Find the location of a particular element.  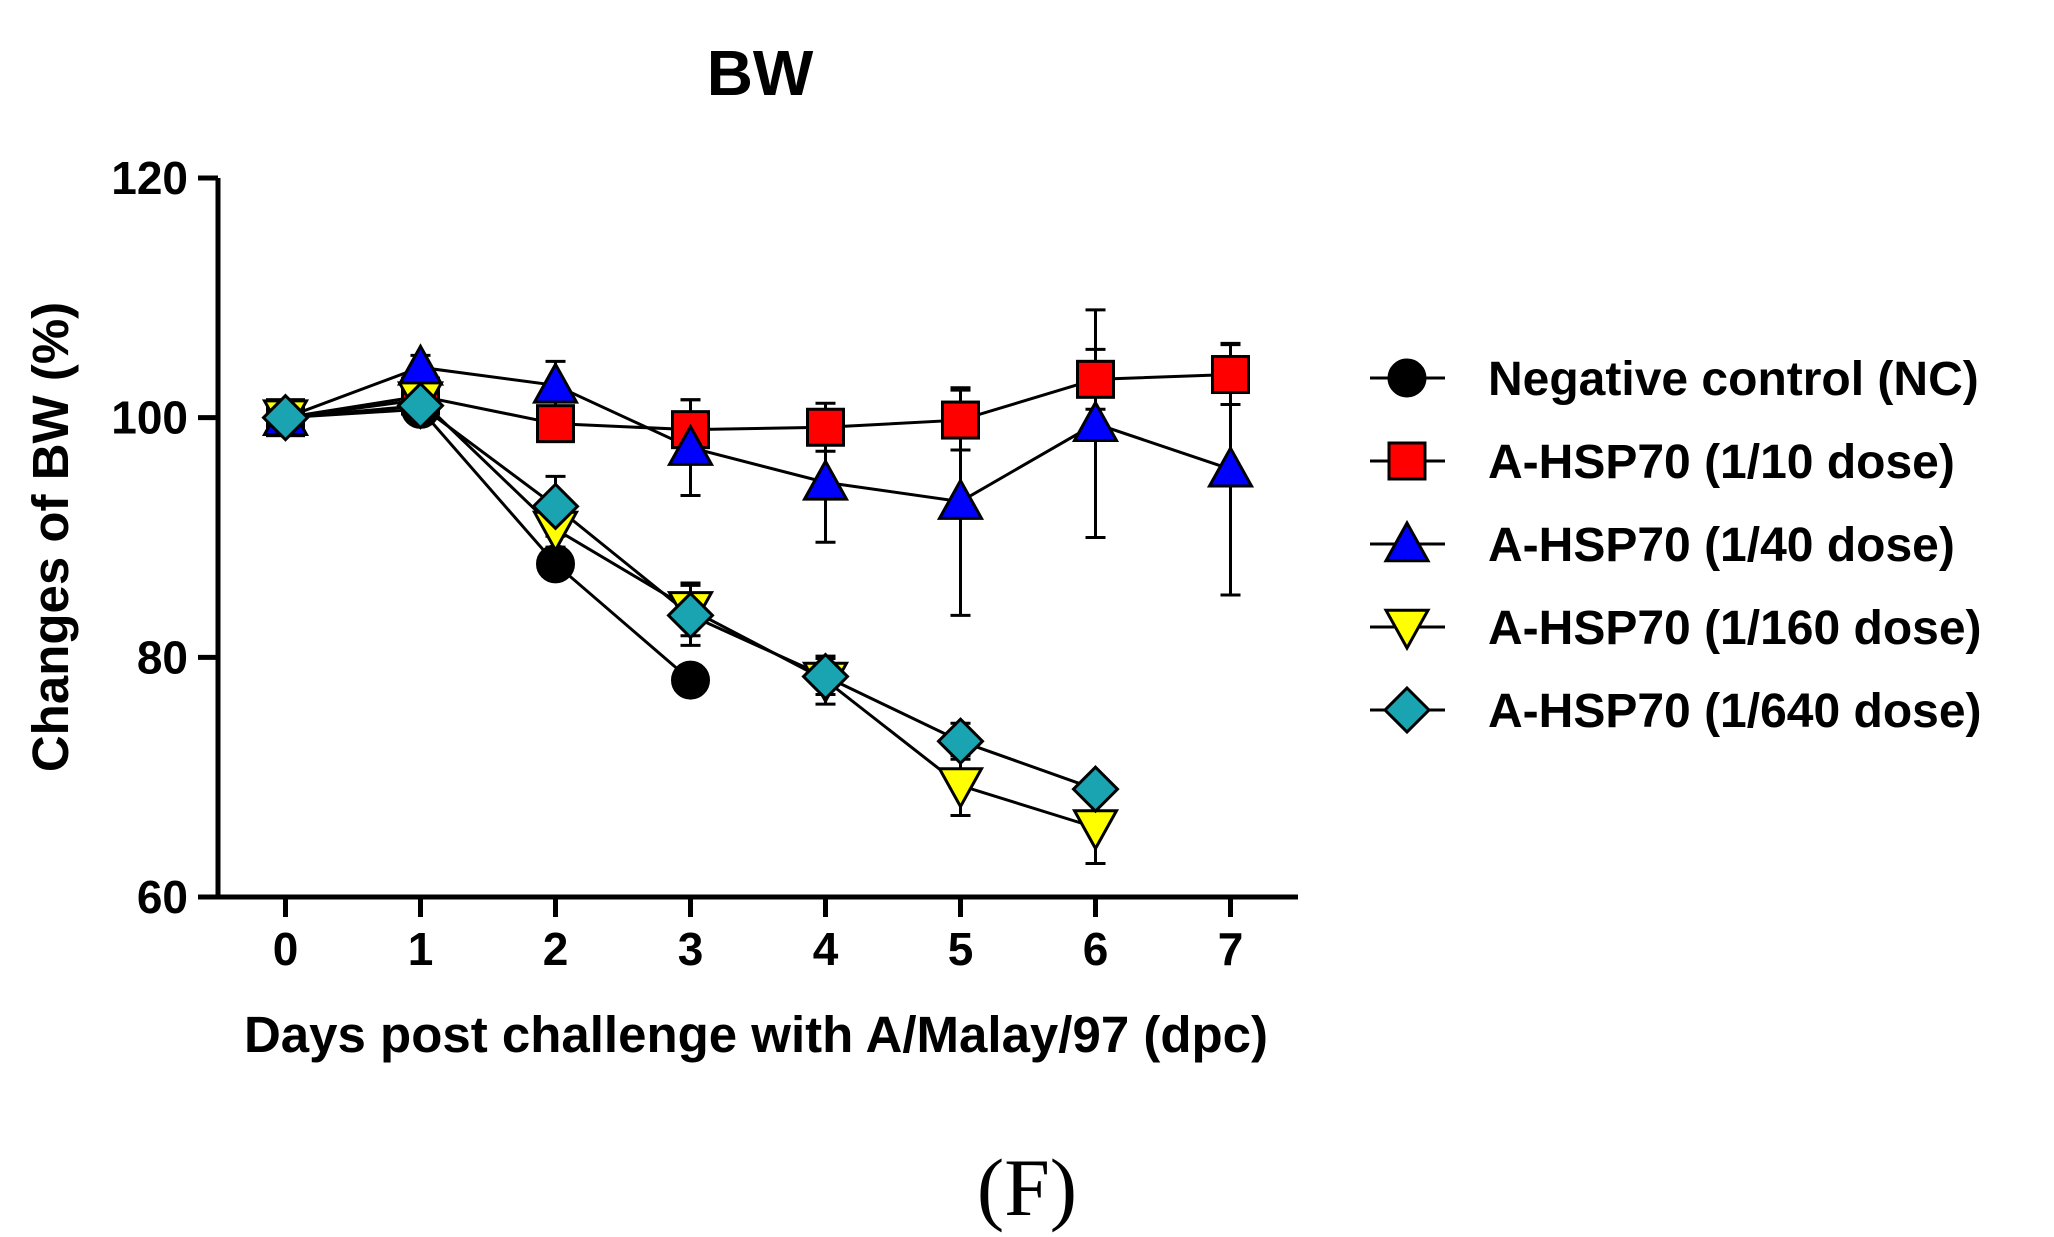

chart-title: BW is located at coordinates (760, 73).